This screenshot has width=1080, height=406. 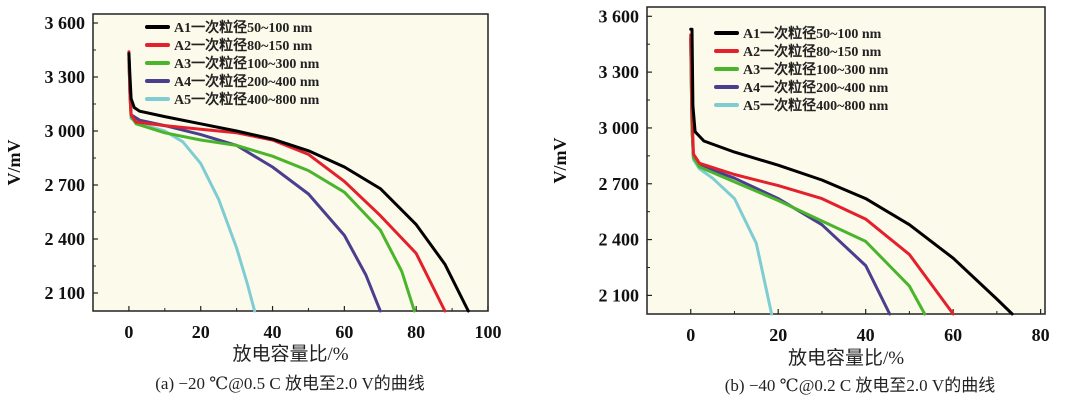 I want to click on chart-caption: (b) −40 ℃@0.2 C 放电至2.0 V的曲线, so click(x=860, y=385).